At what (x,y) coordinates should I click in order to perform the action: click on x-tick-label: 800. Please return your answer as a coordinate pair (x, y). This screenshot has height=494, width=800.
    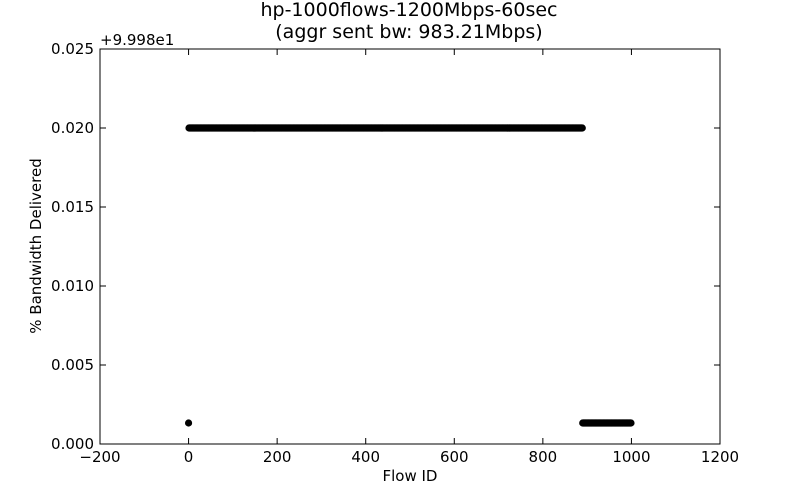
    Looking at the image, I should click on (543, 457).